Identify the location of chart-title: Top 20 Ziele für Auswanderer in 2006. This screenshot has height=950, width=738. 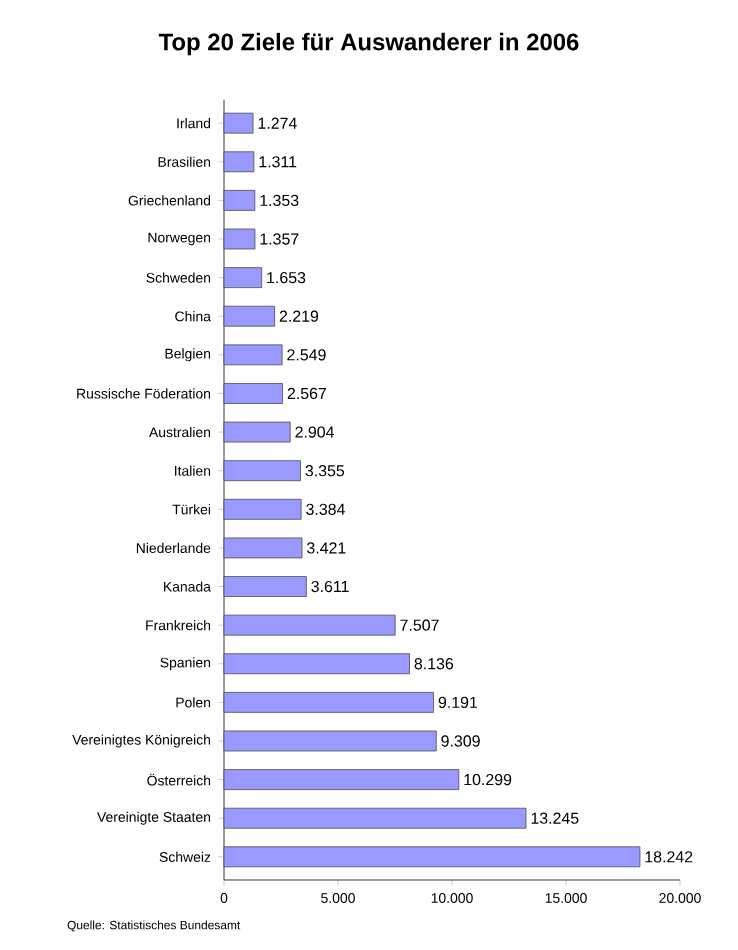
(368, 44).